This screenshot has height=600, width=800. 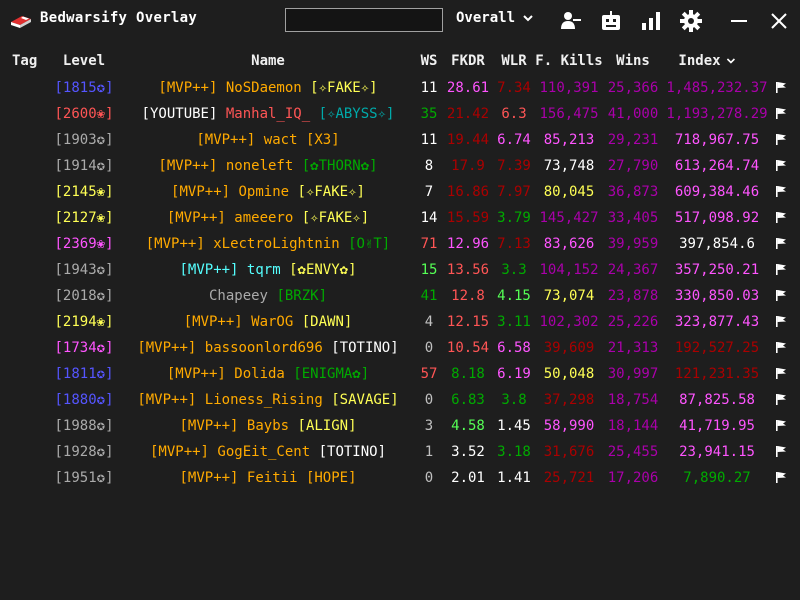 I want to click on player-guild: [✿ENVY✿], so click(x=323, y=270).